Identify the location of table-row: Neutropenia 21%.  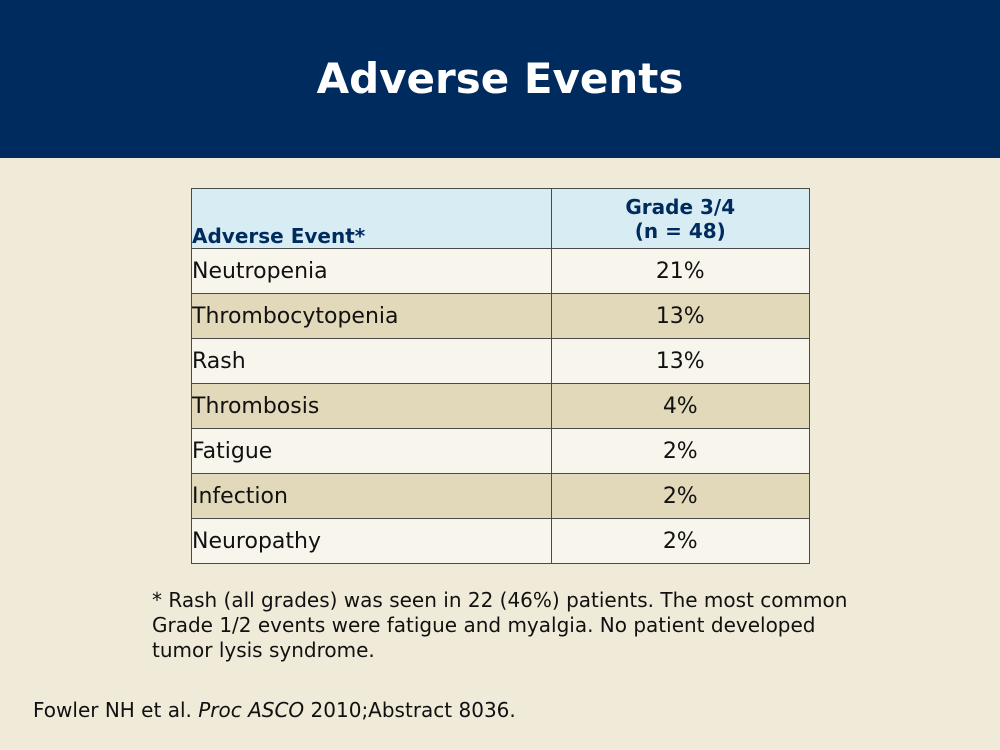
(501, 271).